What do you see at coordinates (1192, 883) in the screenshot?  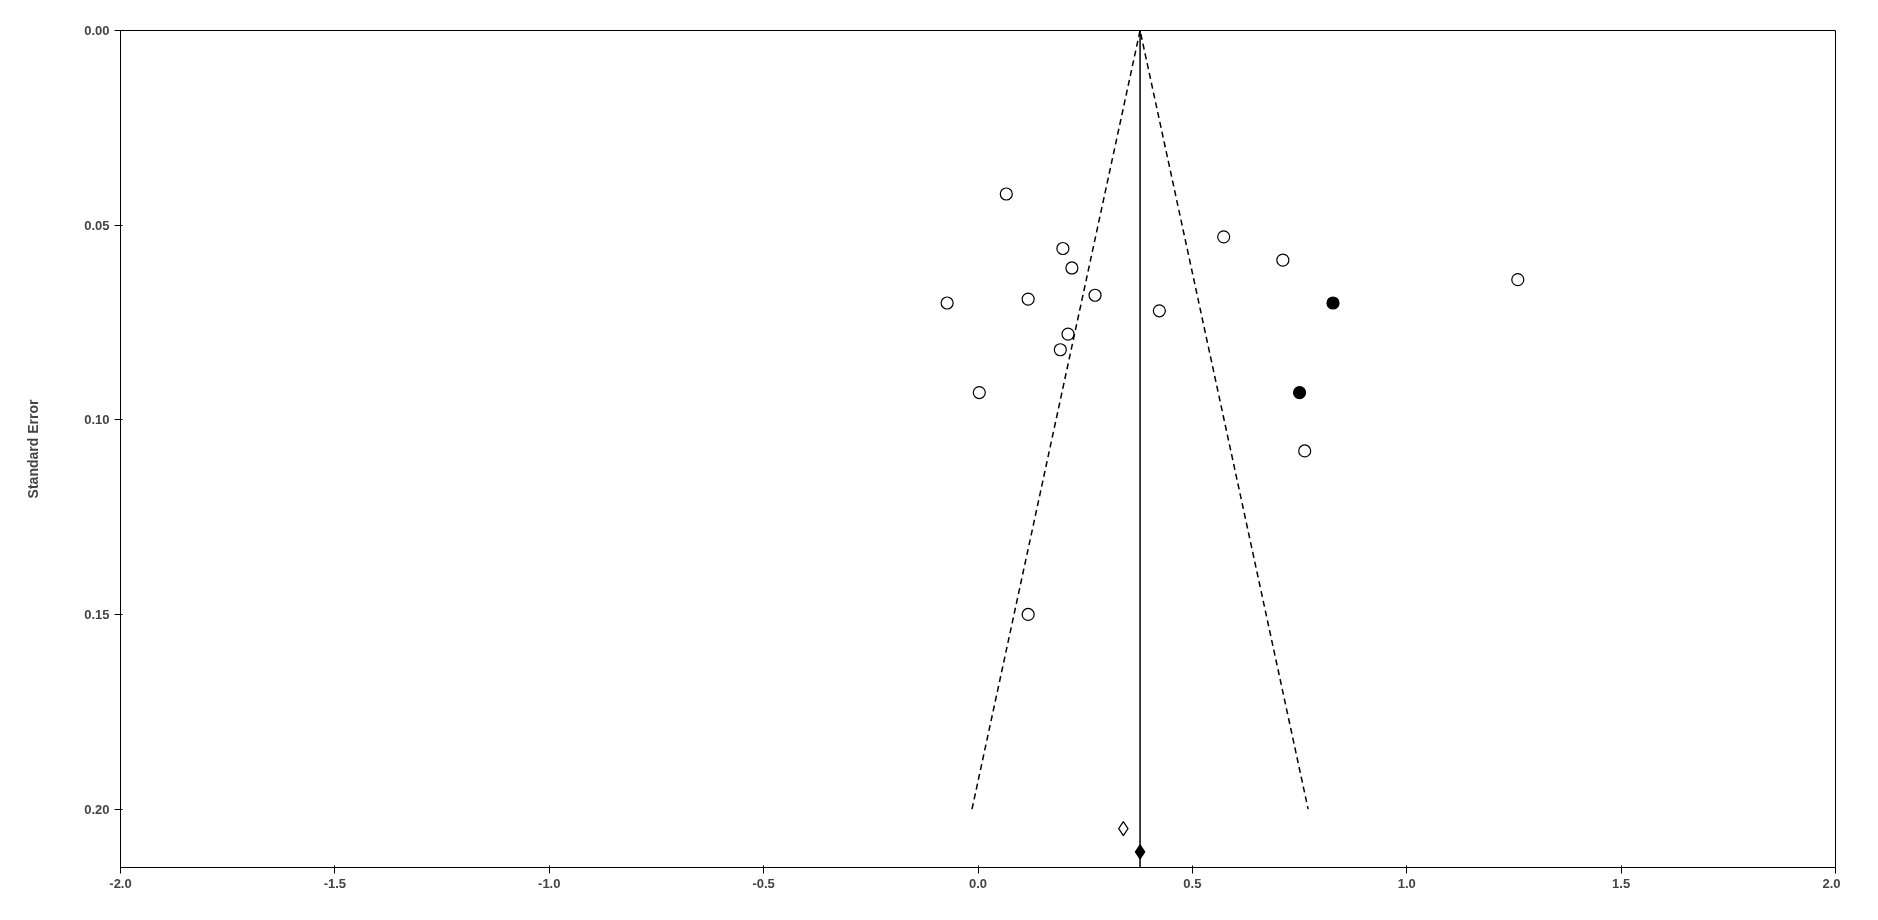 I see `x-tick-label: 0.5` at bounding box center [1192, 883].